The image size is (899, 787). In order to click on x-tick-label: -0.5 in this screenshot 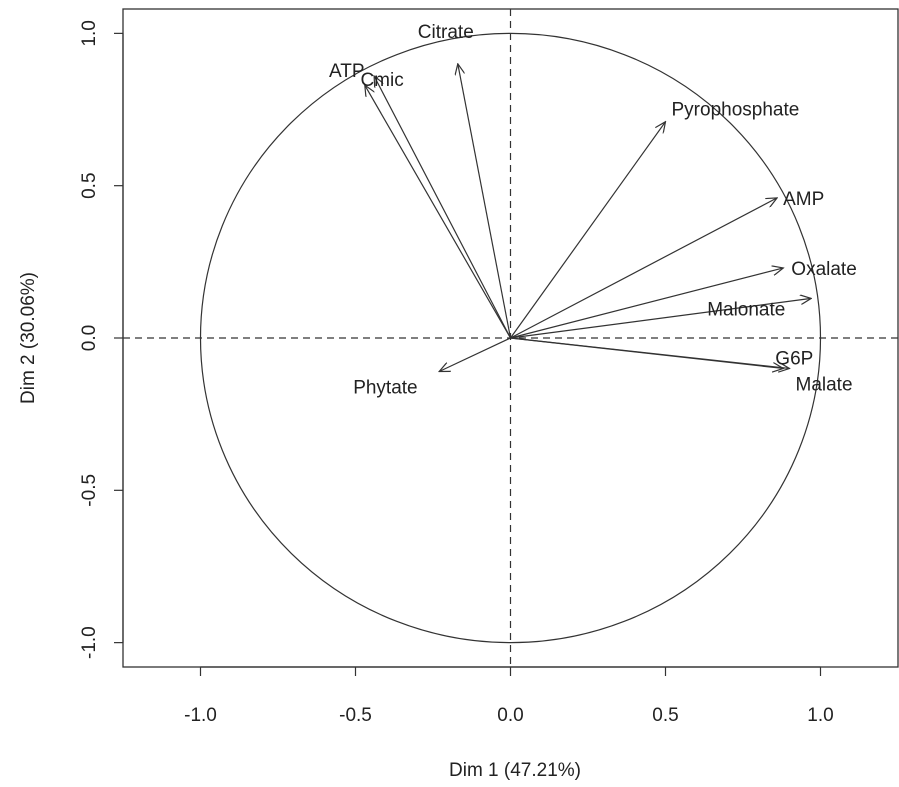, I will do `click(355, 715)`.